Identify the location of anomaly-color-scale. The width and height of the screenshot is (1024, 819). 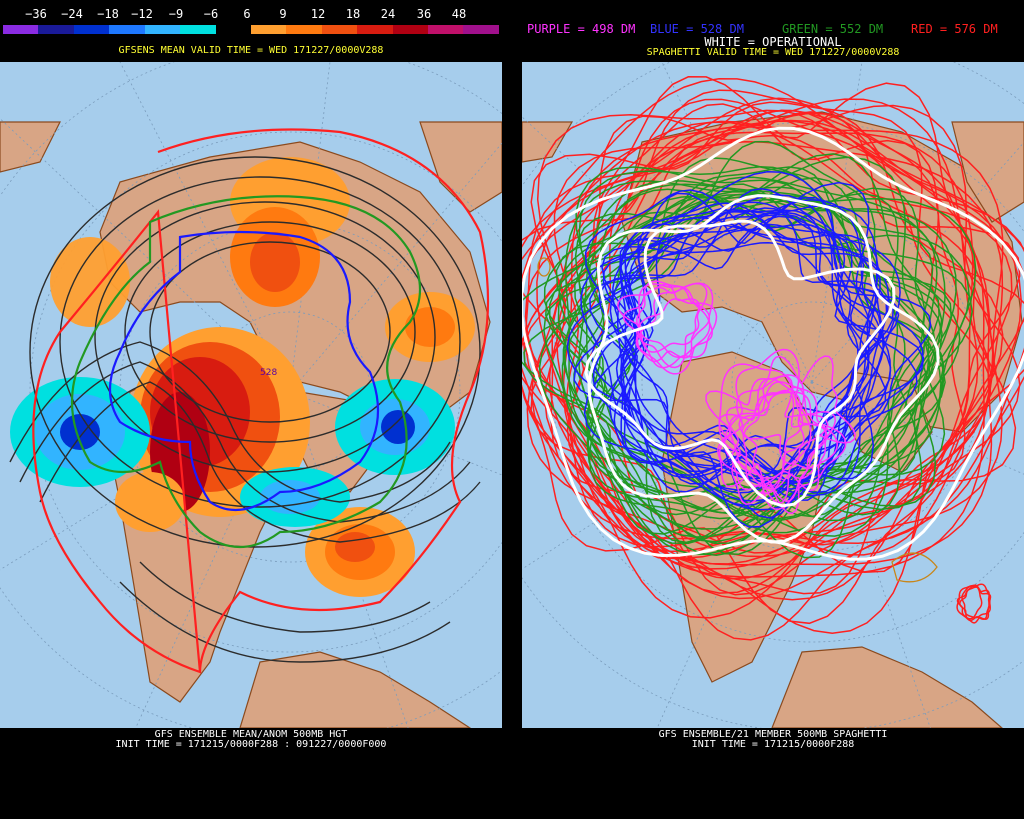
(251, 29).